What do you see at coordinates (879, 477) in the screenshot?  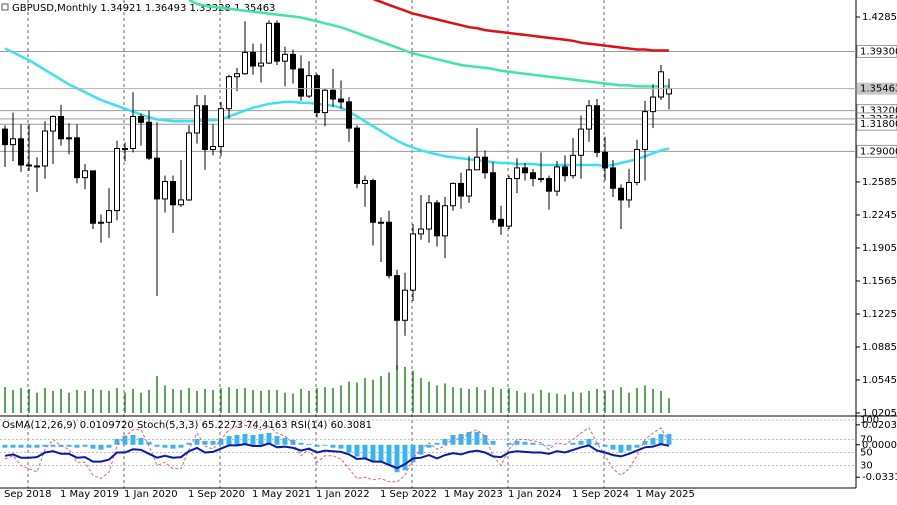 I see `osma-tick-label: -0.03316` at bounding box center [879, 477].